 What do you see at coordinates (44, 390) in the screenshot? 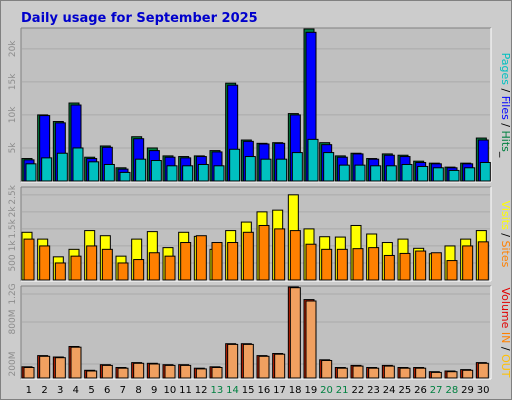
I see `day-label-2: 2` at bounding box center [44, 390].